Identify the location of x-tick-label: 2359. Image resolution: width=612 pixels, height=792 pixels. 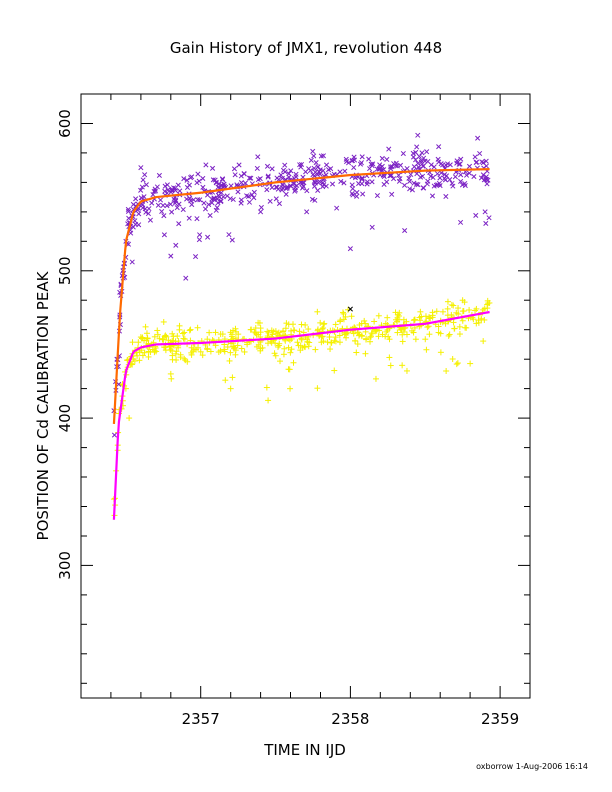
(500, 719).